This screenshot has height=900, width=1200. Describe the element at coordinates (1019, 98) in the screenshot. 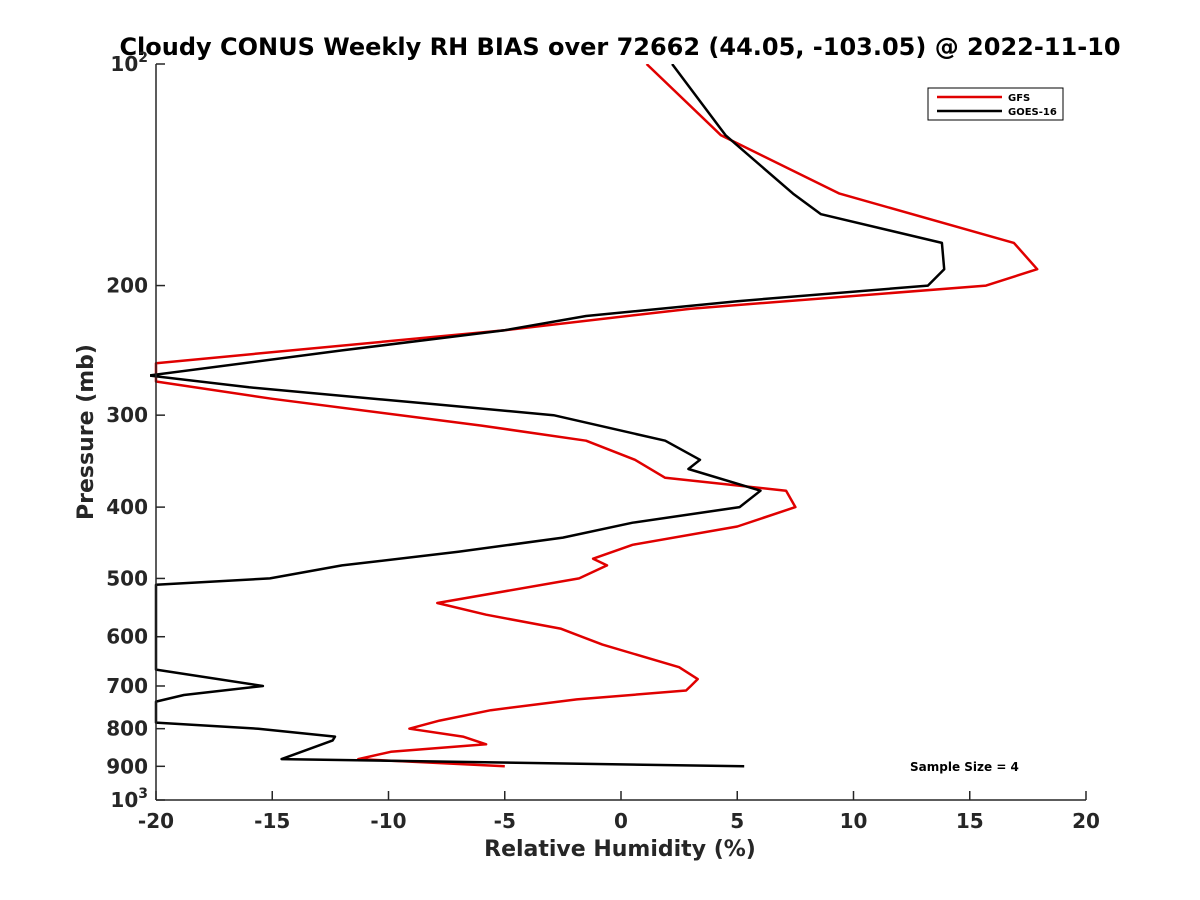

I see `legend-gfs-label: GFS` at that location.